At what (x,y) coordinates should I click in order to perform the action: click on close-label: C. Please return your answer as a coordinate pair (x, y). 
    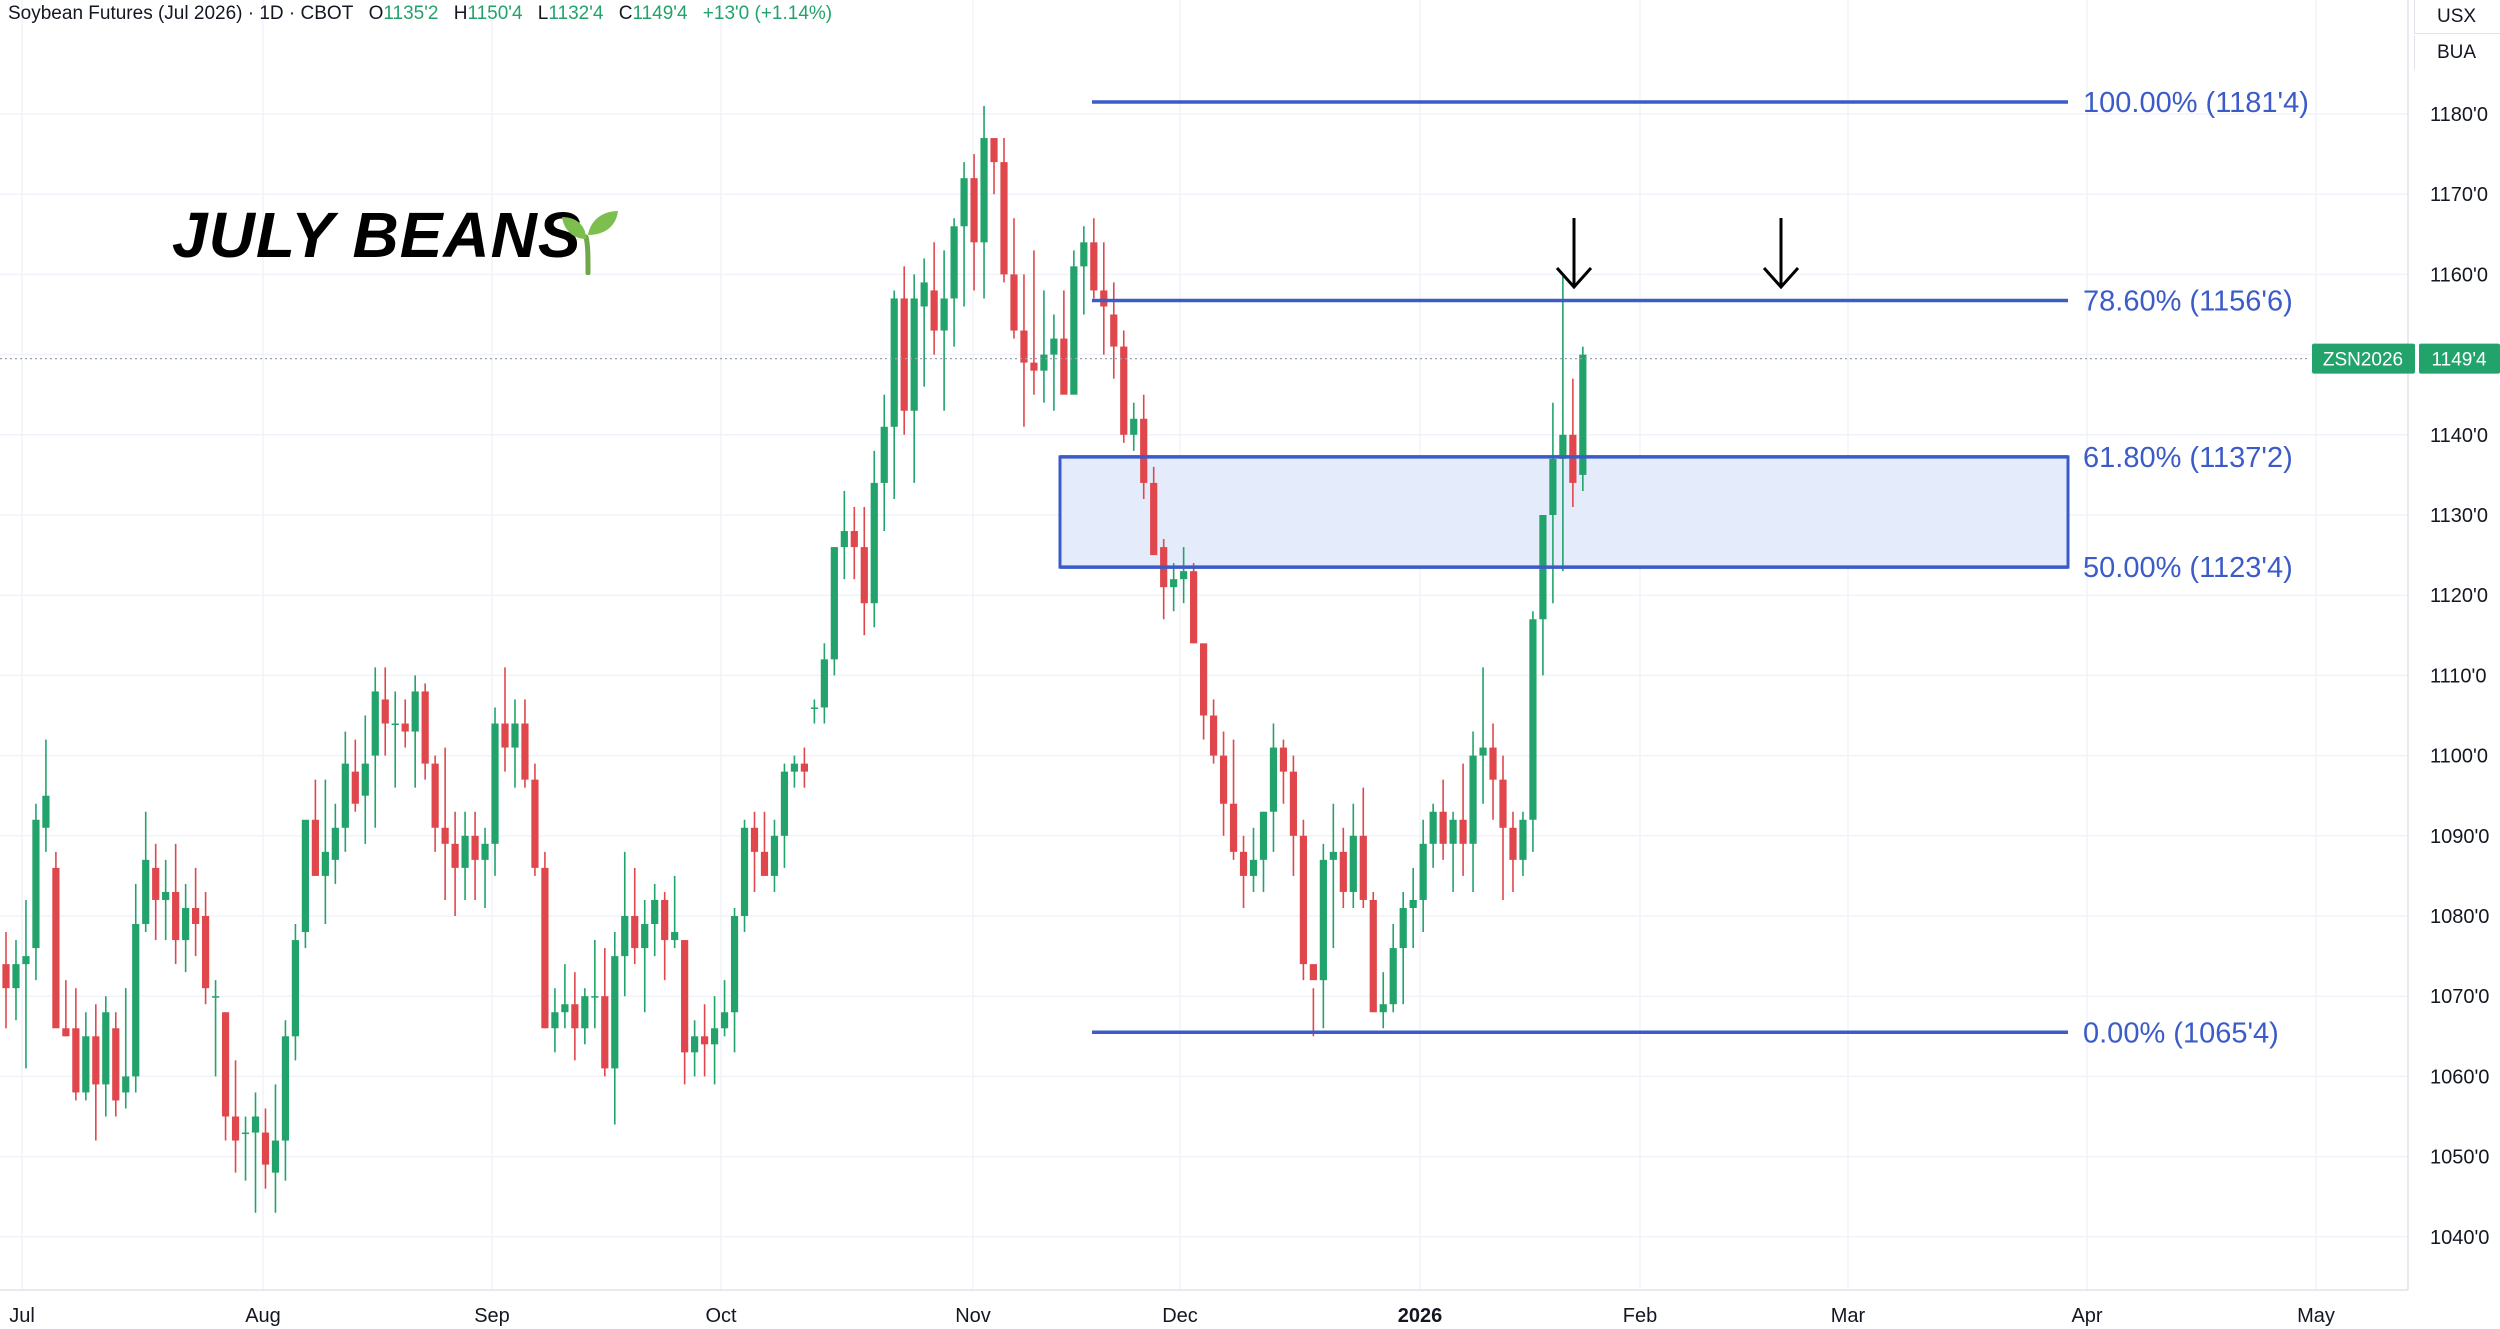
    Looking at the image, I should click on (625, 13).